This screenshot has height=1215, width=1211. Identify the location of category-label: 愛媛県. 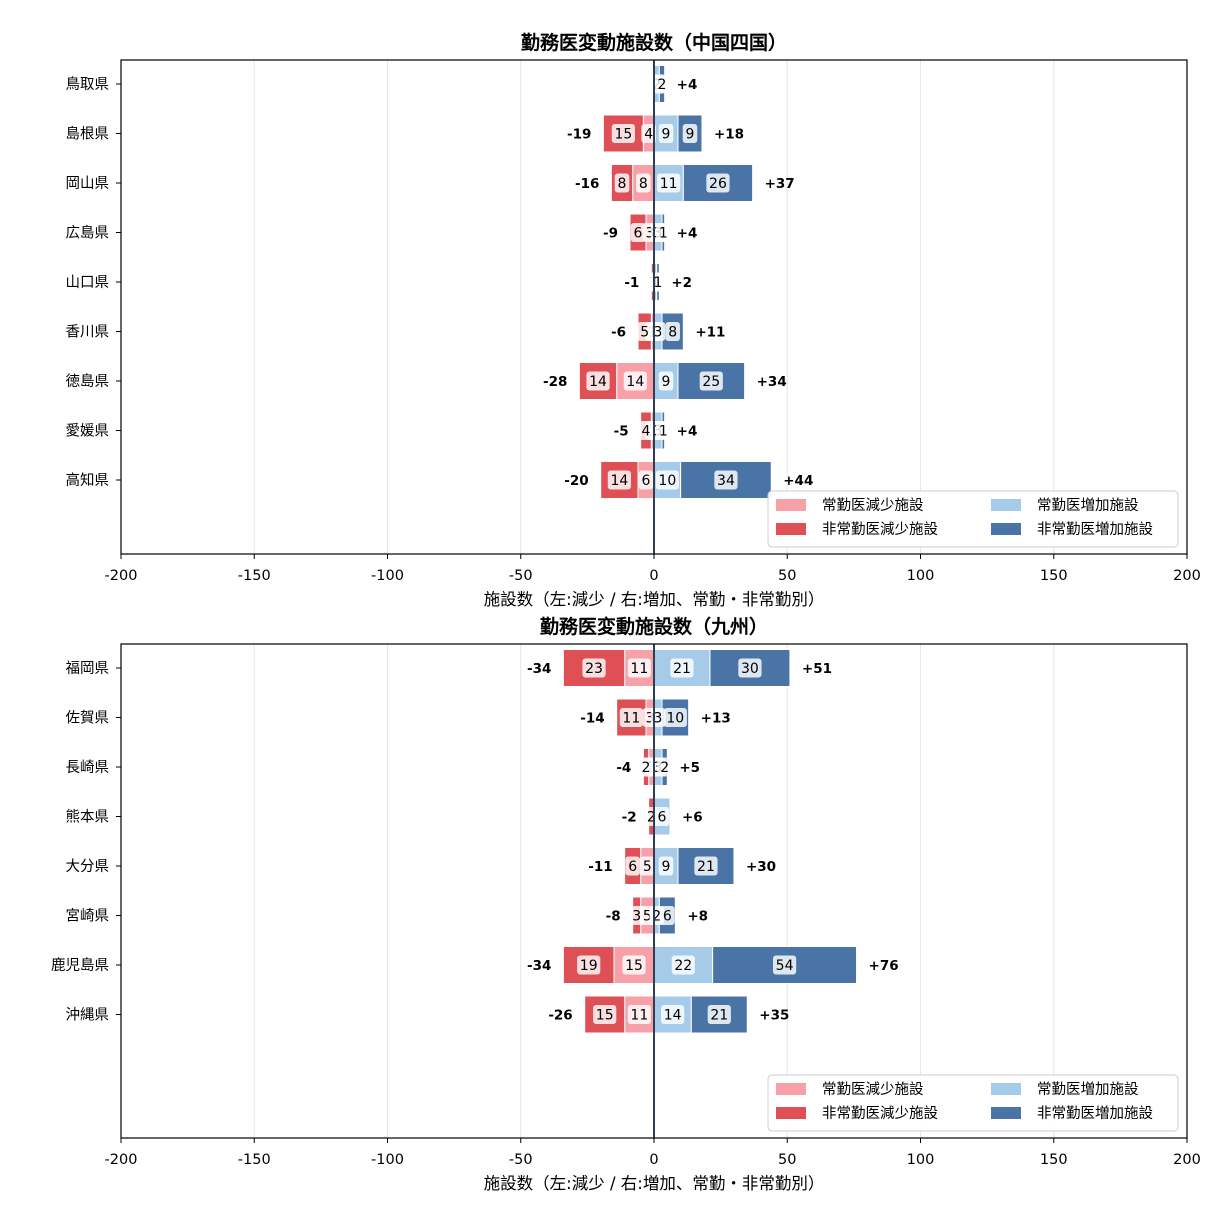
(88, 431).